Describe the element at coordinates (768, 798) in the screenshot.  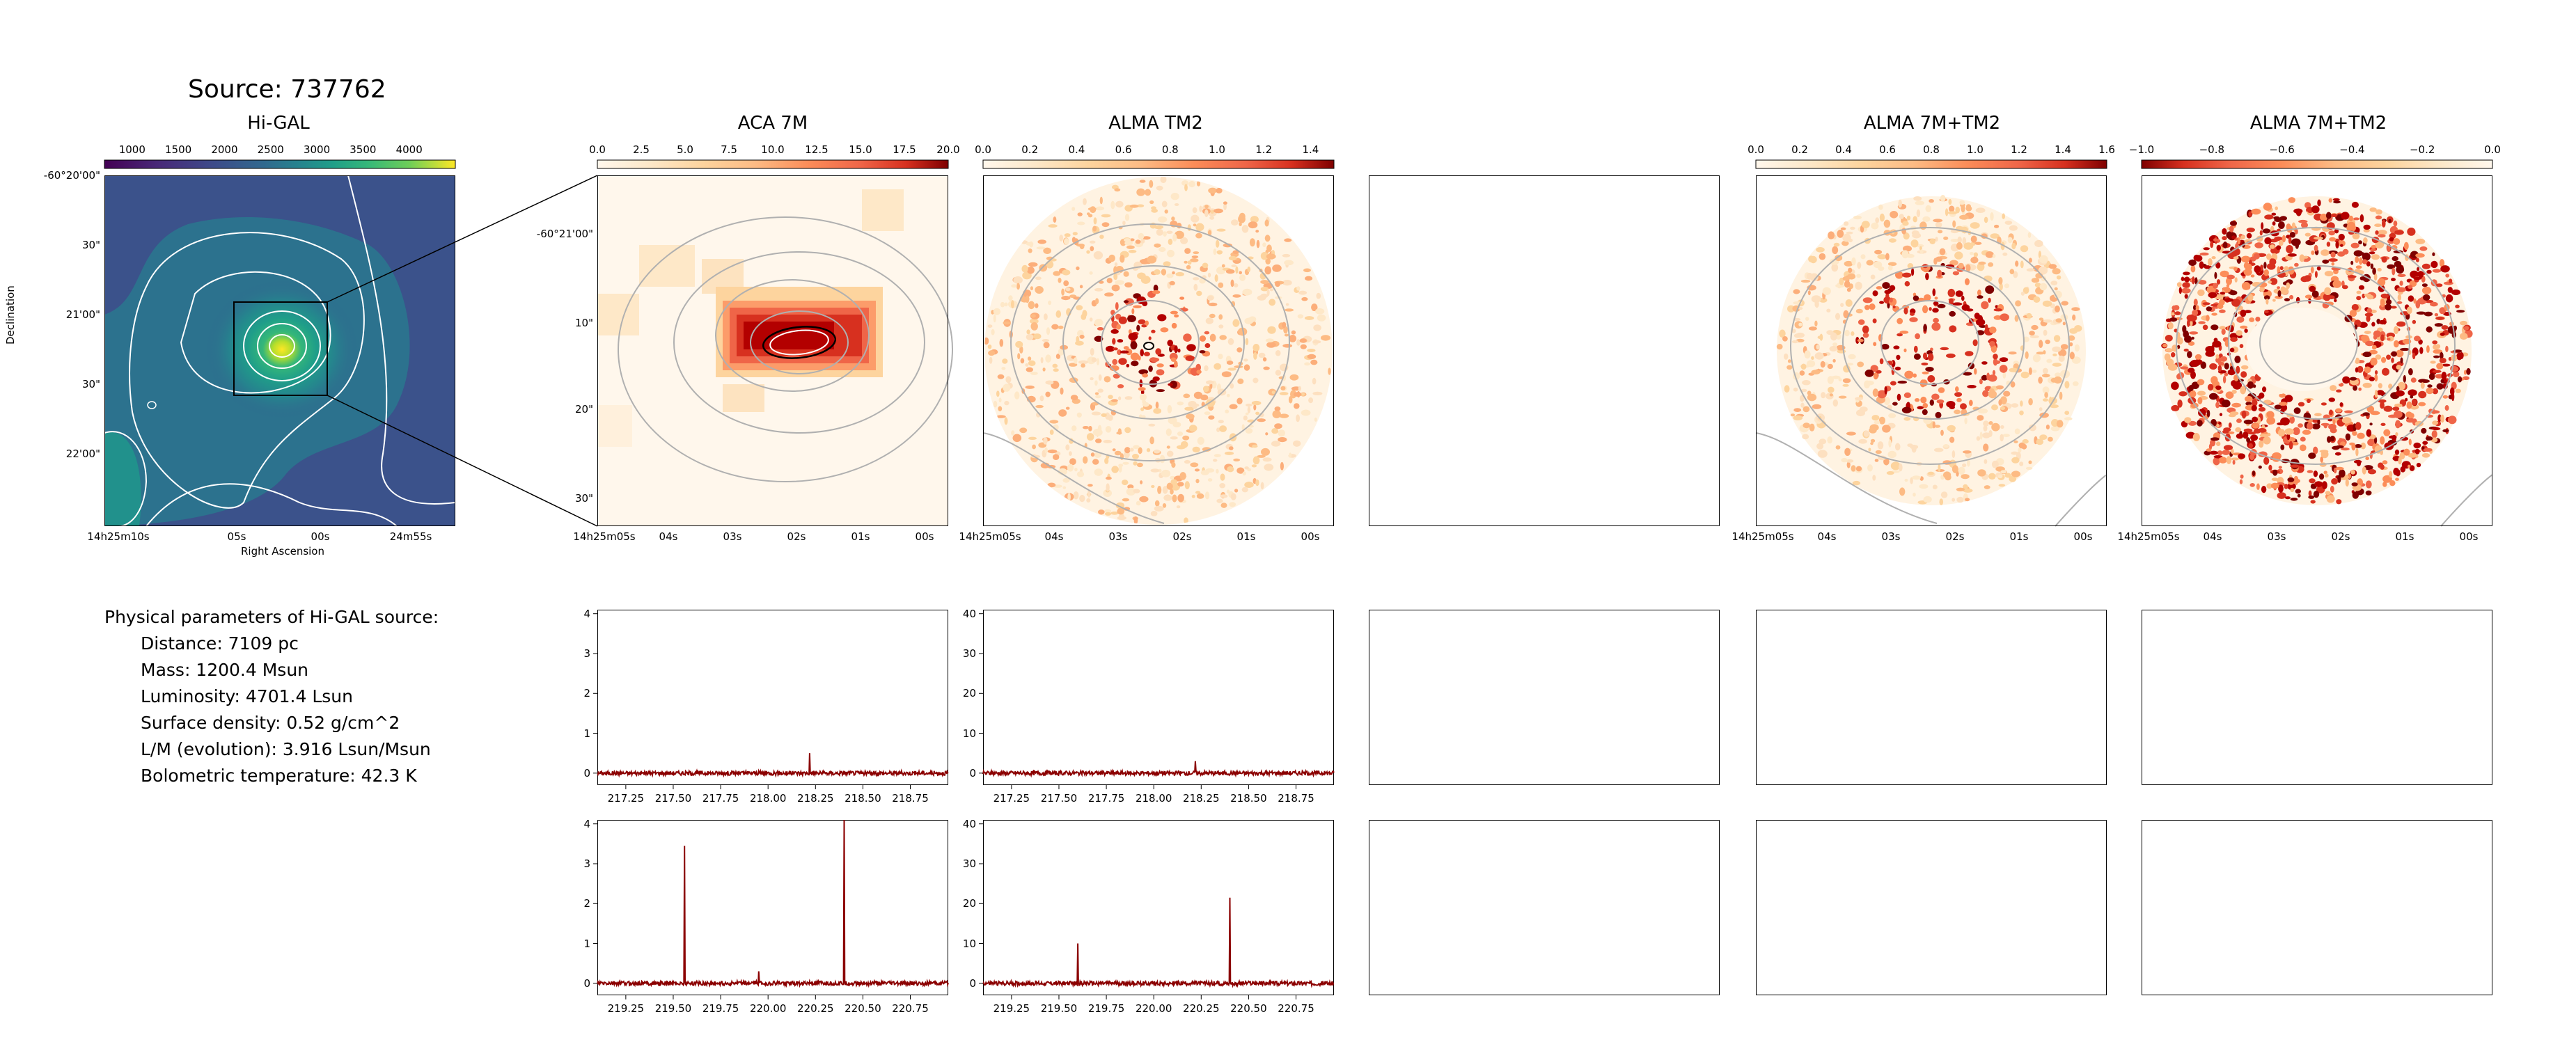
I see `spectrum-x-tick: 218.00` at that location.